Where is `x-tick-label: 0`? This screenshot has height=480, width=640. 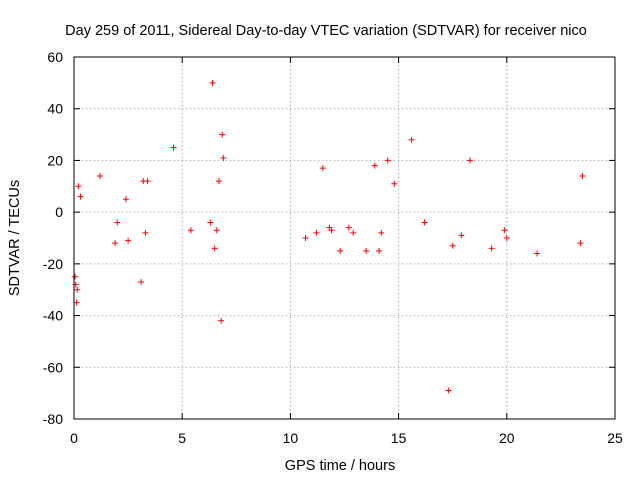 x-tick-label: 0 is located at coordinates (74, 438).